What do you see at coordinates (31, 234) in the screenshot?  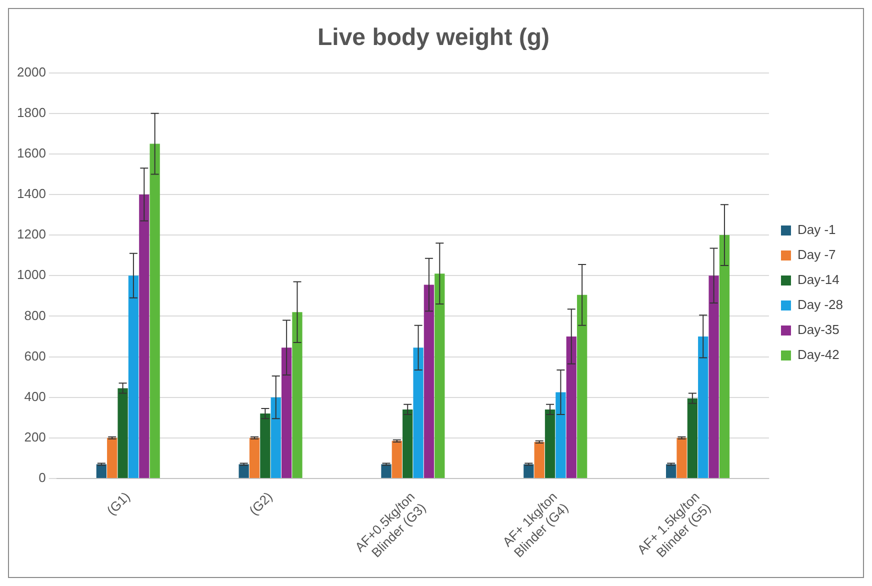 I see `y-tick-label: 1200` at bounding box center [31, 234].